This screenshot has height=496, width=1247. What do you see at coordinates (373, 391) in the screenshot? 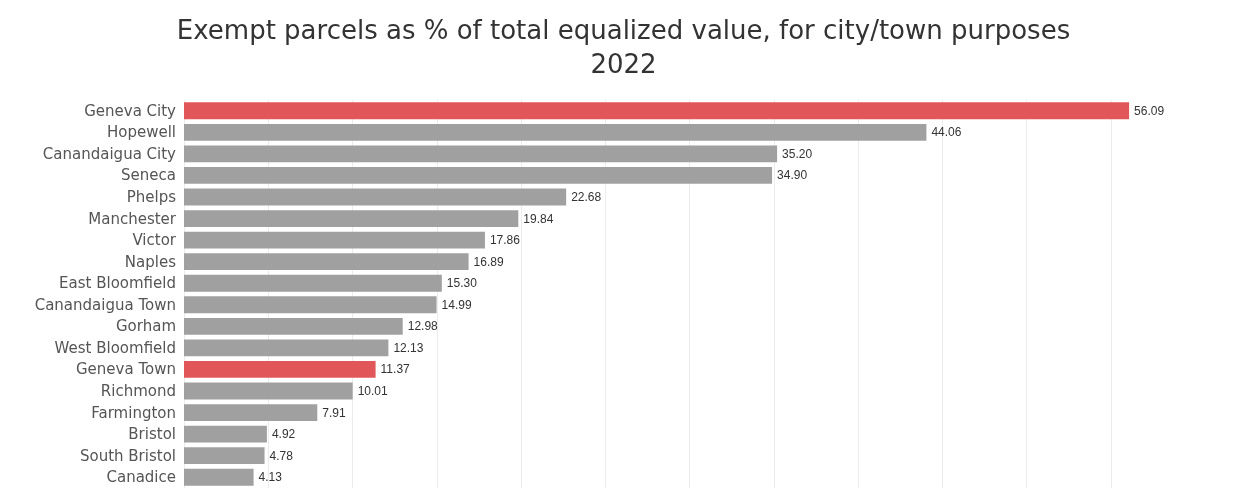
I see `data-label: 10.01` at bounding box center [373, 391].